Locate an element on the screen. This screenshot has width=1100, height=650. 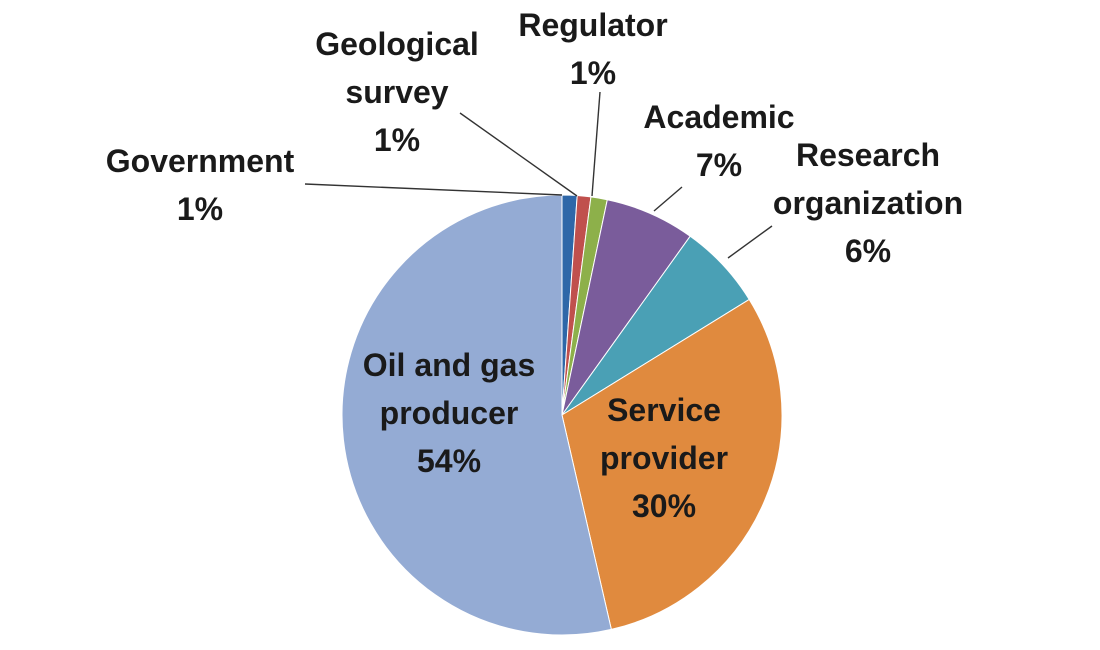
slice-label-oil-and-gas-producer: Oil and gas producer 54% is located at coordinates (449, 413).